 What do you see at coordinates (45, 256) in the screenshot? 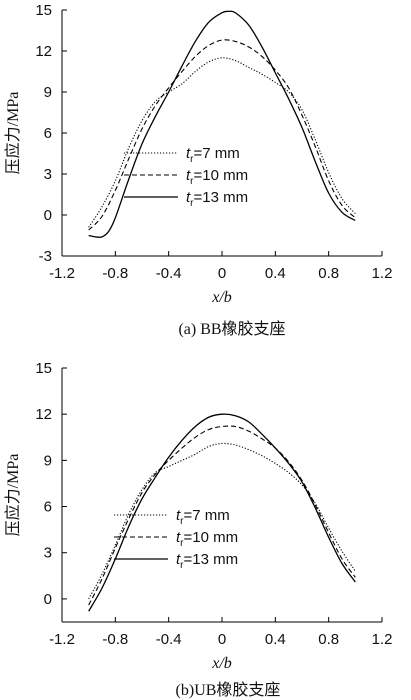
I see `y-tick-label: -3` at bounding box center [45, 256].